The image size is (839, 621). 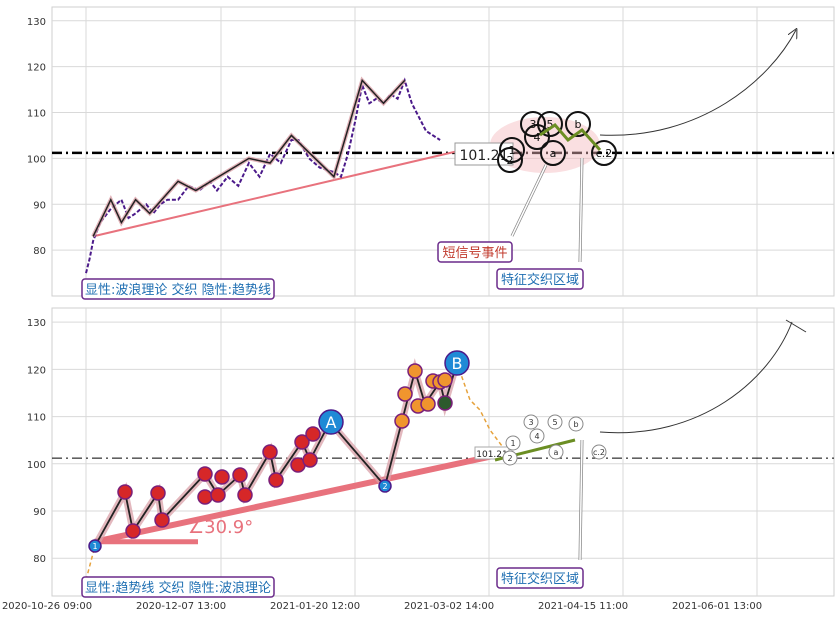 I want to click on event-circle-label: 2, so click(x=510, y=160).